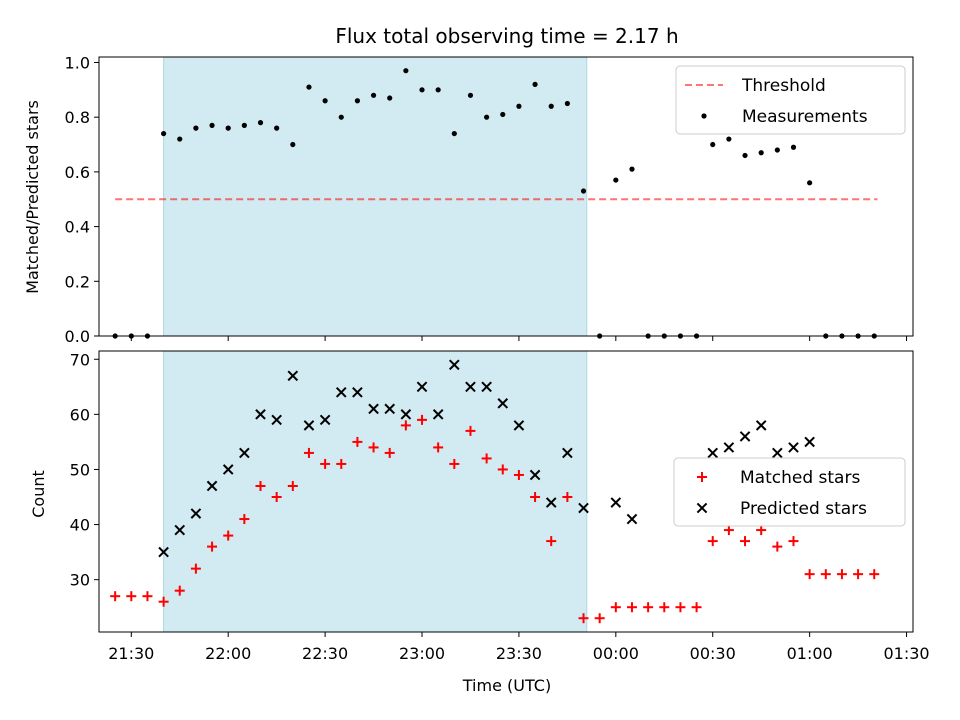 The height and width of the screenshot is (720, 960). What do you see at coordinates (616, 653) in the screenshot?
I see `x-tick-label: 00:00` at bounding box center [616, 653].